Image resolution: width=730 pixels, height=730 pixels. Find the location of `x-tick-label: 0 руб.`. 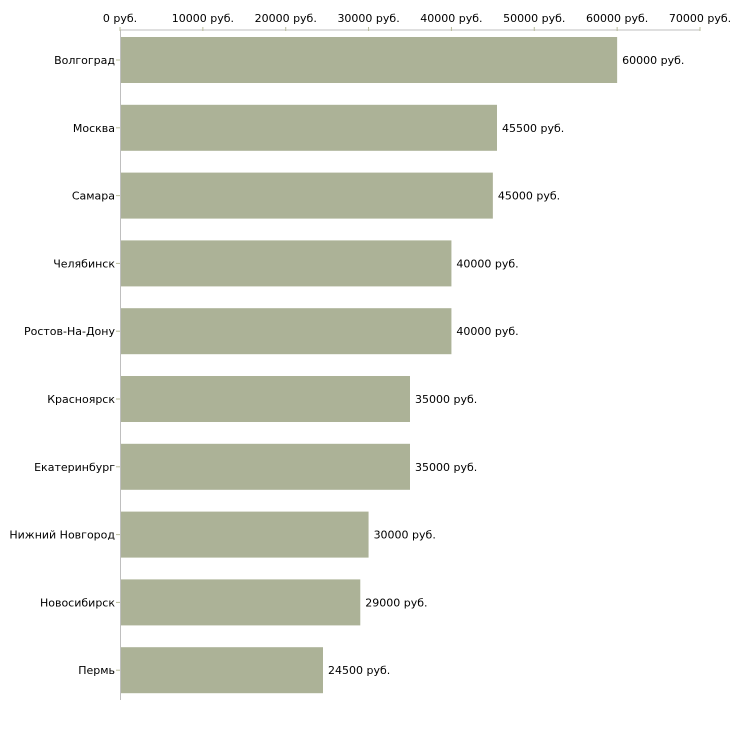

x-tick-label: 0 руб. is located at coordinates (120, 18).